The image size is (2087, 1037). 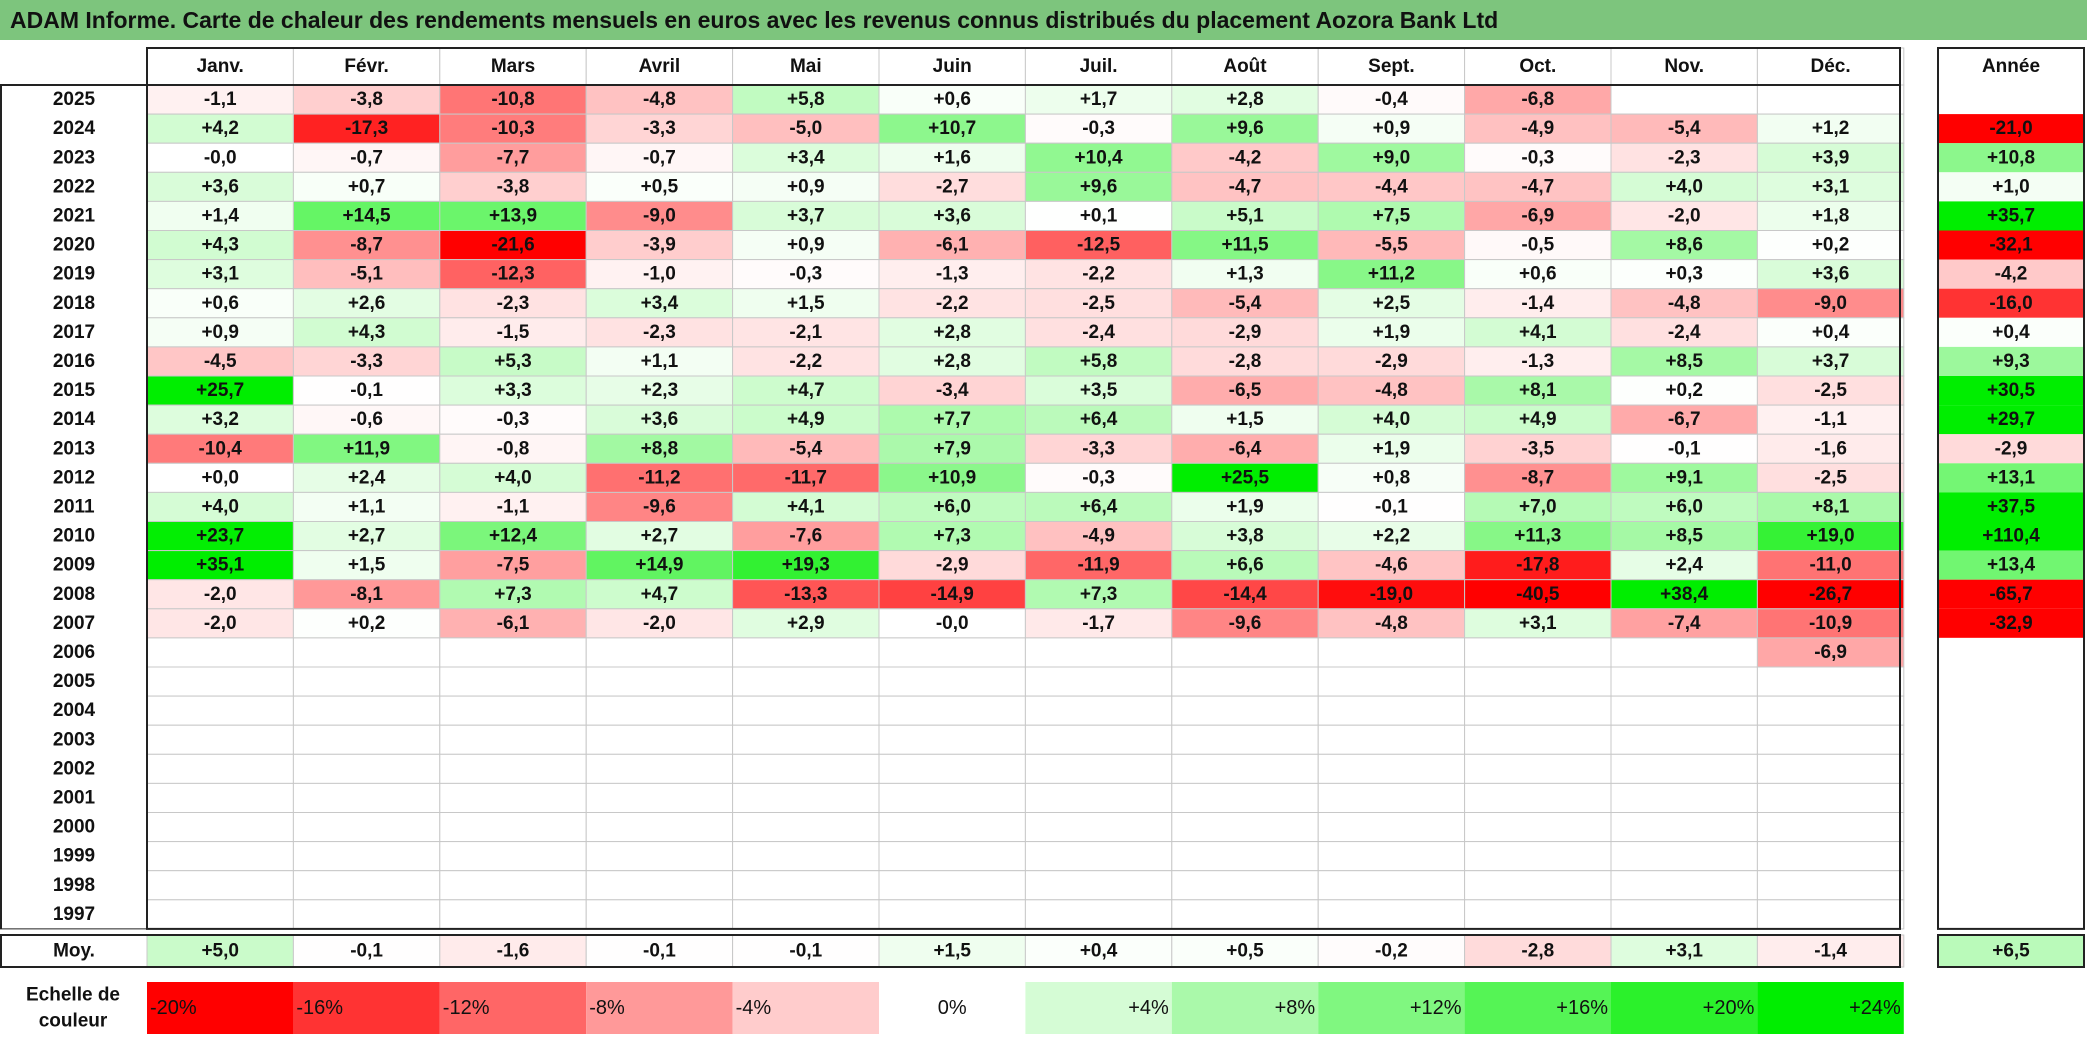 I want to click on cell-value: +13,9, so click(x=513, y=215).